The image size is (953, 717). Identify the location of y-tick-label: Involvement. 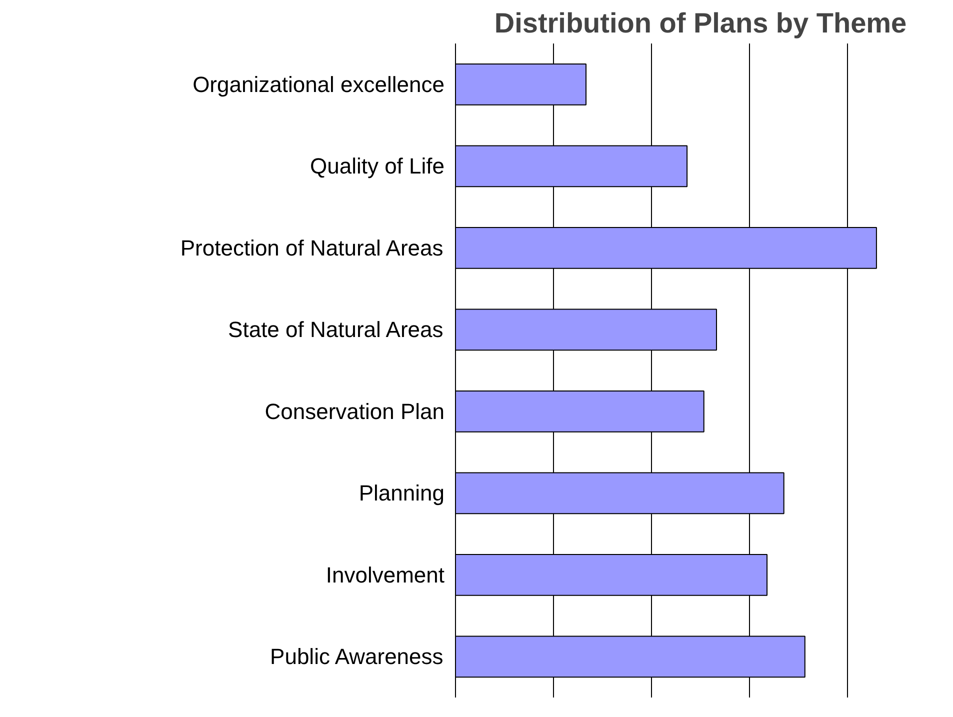
(385, 575).